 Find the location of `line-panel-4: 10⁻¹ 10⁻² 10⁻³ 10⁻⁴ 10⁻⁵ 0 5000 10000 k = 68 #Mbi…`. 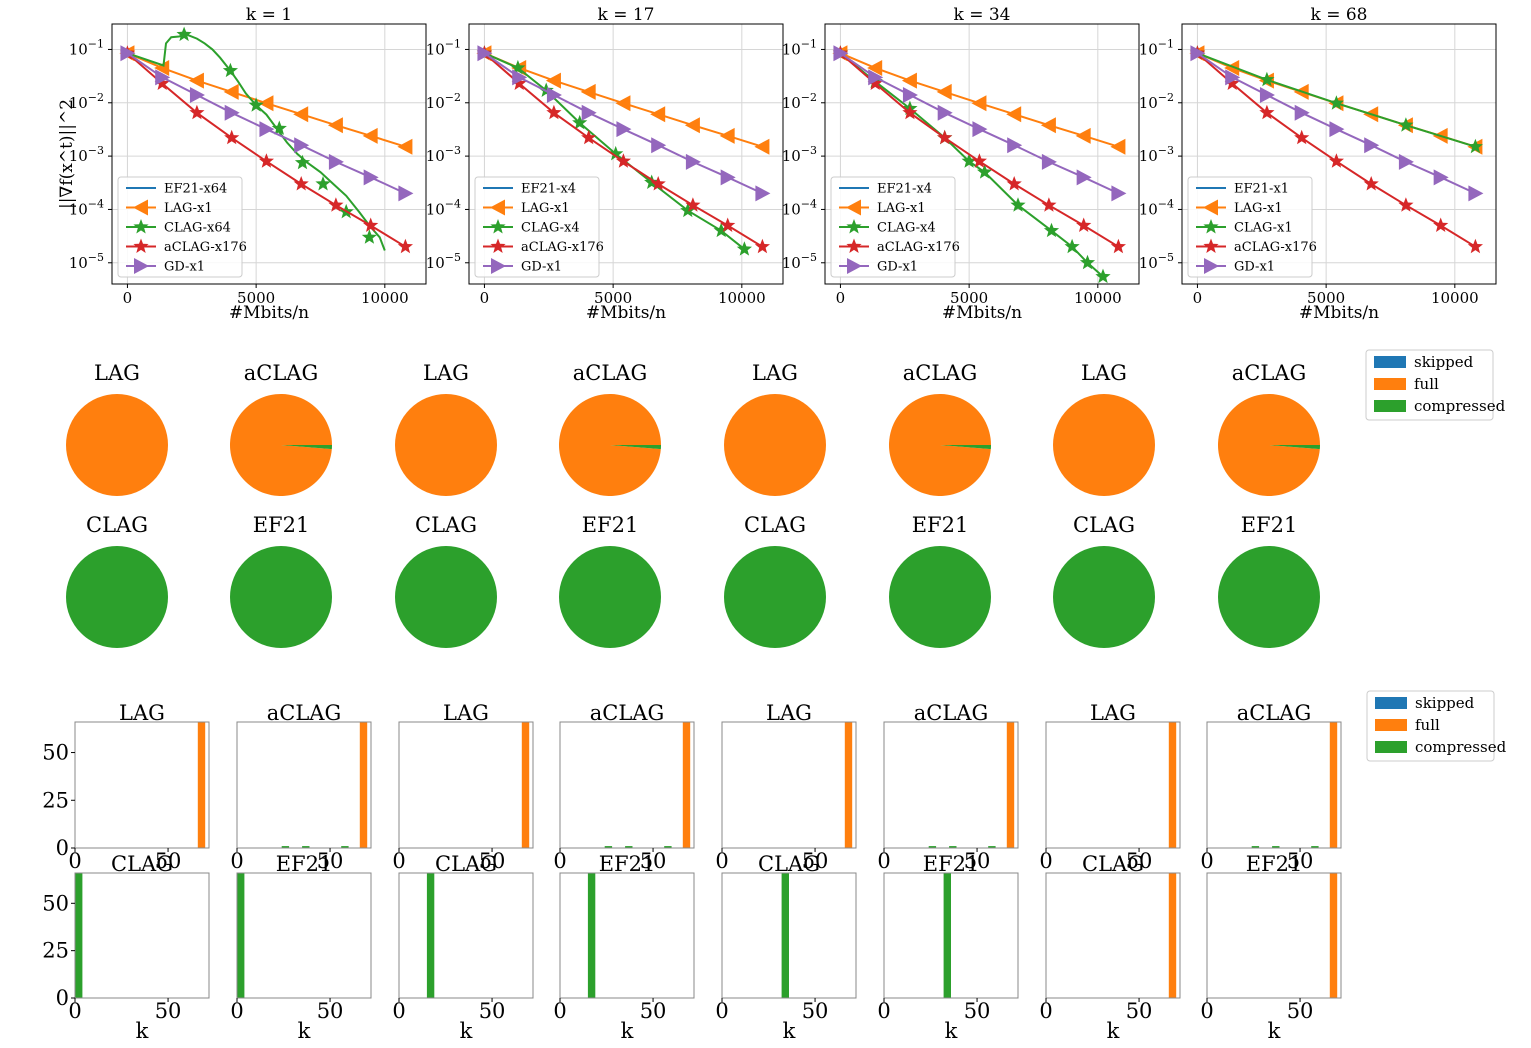

line-panel-4: 10⁻¹ 10⁻² 10⁻³ 10⁻⁴ 10⁻⁵ 0 5000 10000 k = 68 #Mbi… is located at coordinates (1318, 164).